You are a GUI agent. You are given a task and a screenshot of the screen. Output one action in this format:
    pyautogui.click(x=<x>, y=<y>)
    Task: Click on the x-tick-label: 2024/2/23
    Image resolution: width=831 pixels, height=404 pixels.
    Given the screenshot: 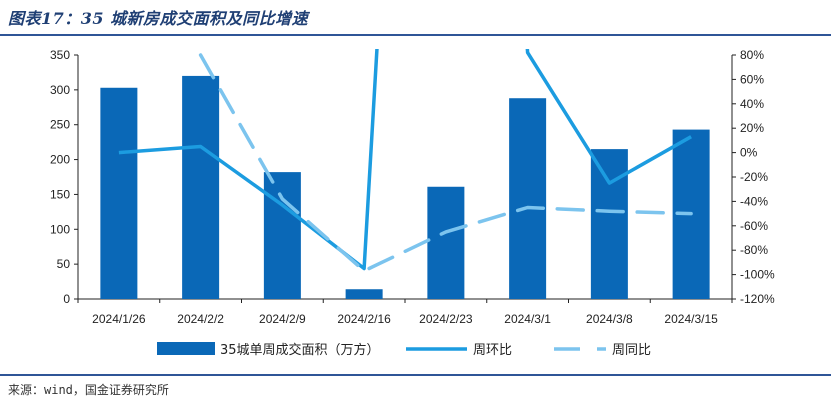 What is the action you would take?
    pyautogui.click(x=446, y=319)
    